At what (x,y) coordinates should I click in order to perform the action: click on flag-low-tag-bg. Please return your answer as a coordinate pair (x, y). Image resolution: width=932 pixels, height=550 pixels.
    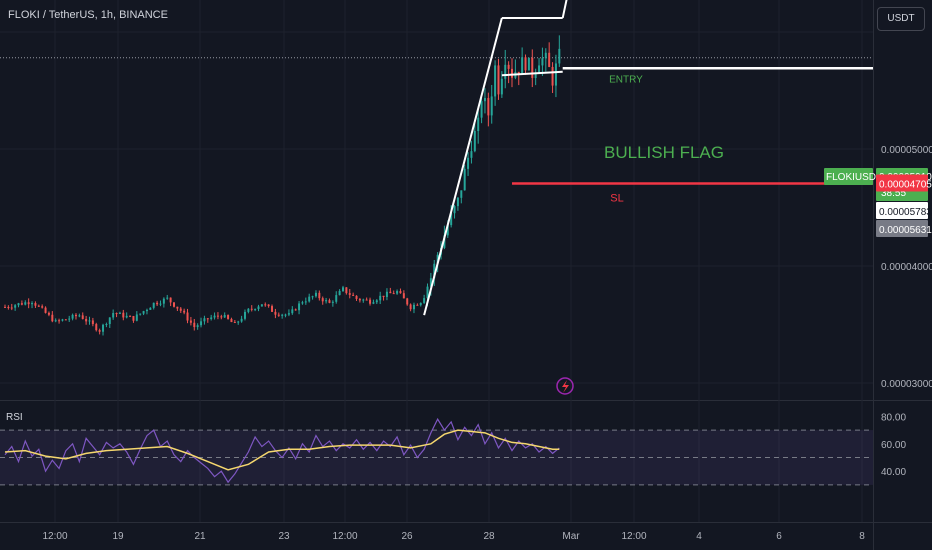
    Looking at the image, I should click on (902, 228).